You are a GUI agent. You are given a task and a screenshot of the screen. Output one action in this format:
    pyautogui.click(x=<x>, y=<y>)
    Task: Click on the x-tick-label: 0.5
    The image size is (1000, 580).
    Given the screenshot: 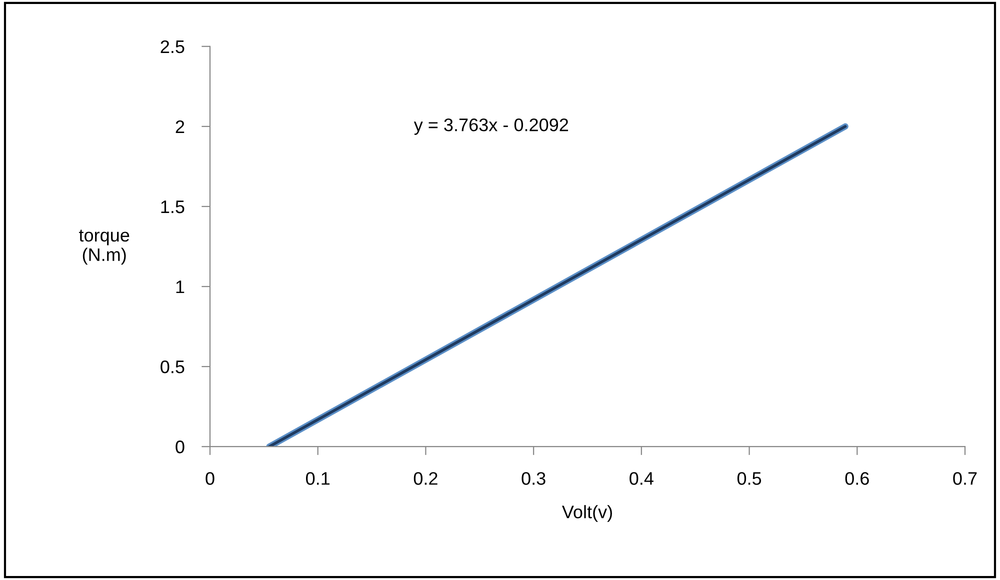 What is the action you would take?
    pyautogui.click(x=749, y=478)
    